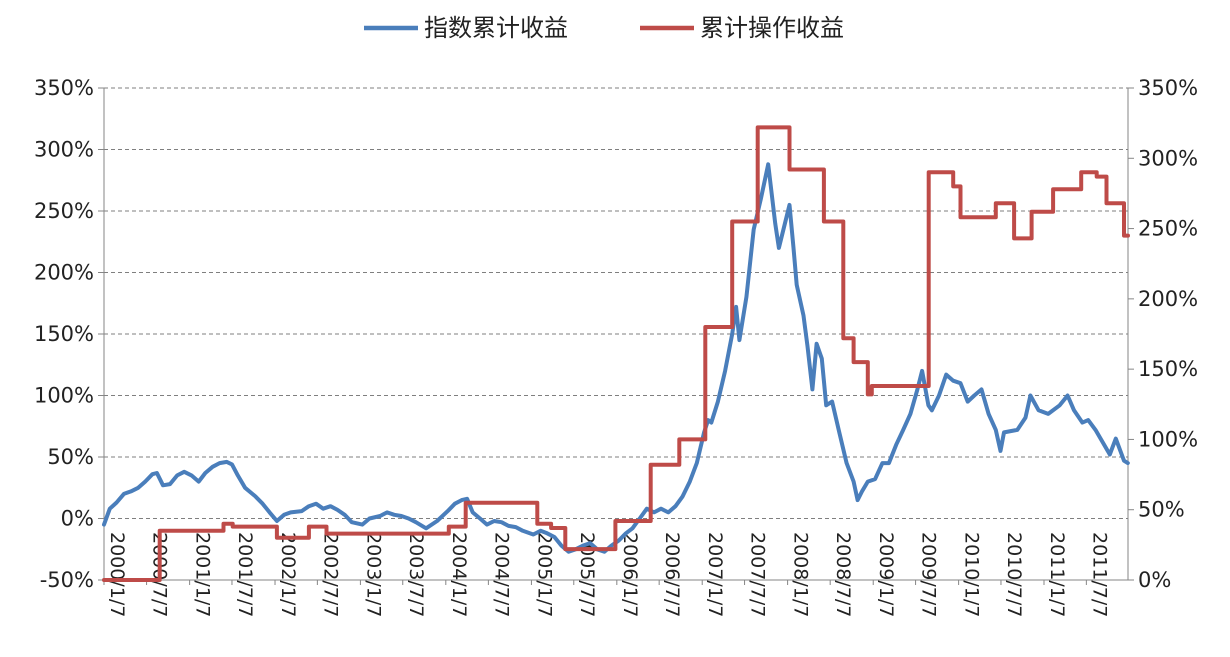  I want to click on right-y-axis-ticks: 0% 50% 100% 150% 200% 250% 300% 350%, so click(1163, 334).